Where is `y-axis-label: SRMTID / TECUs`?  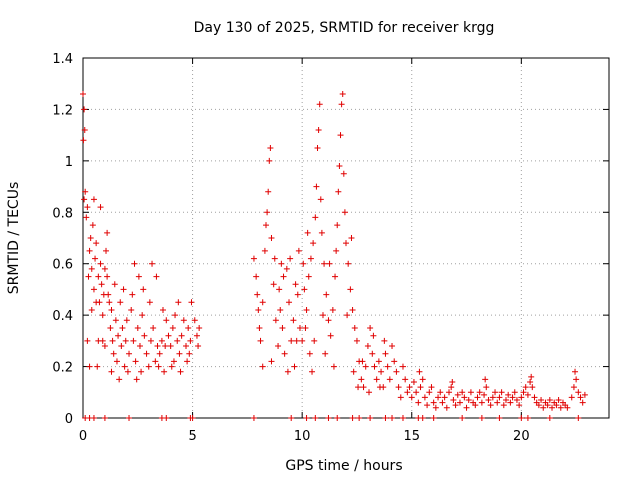 y-axis-label: SRMTID / TECUs is located at coordinates (14, 238).